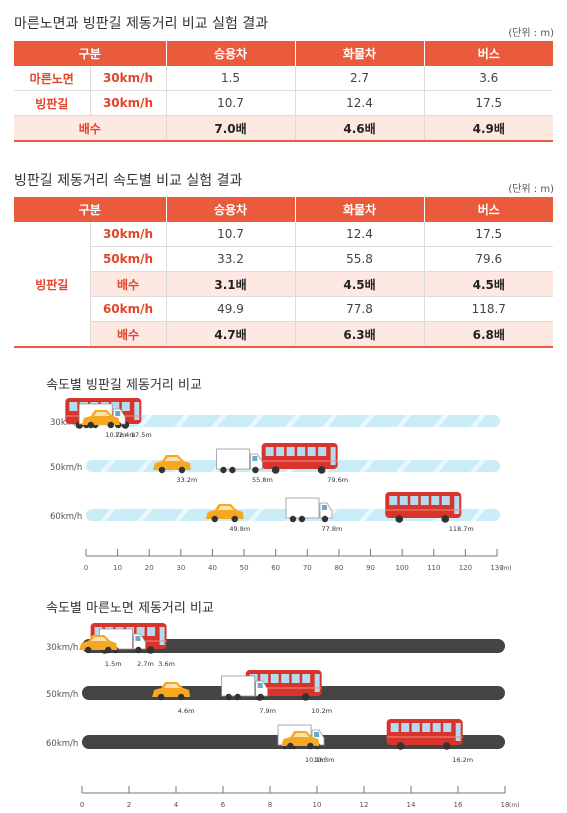 The width and height of the screenshot is (567, 813). I want to click on table2-header: 버스, so click(488, 209).